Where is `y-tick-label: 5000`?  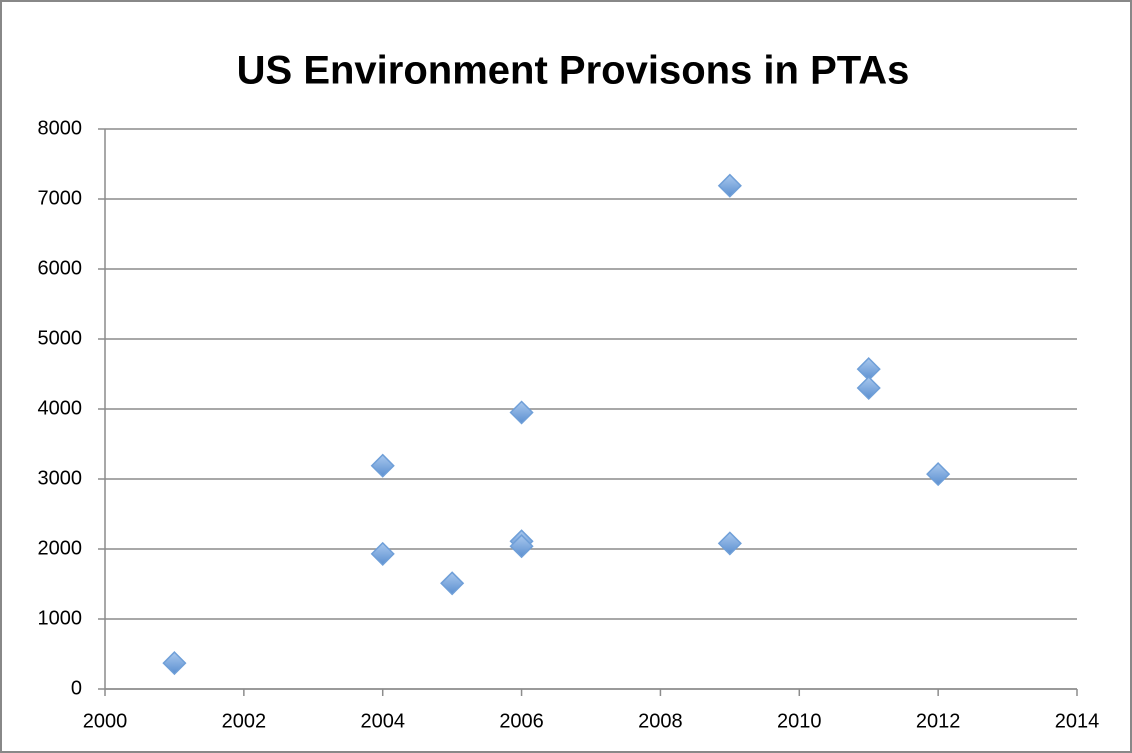
y-tick-label: 5000 is located at coordinates (60, 338).